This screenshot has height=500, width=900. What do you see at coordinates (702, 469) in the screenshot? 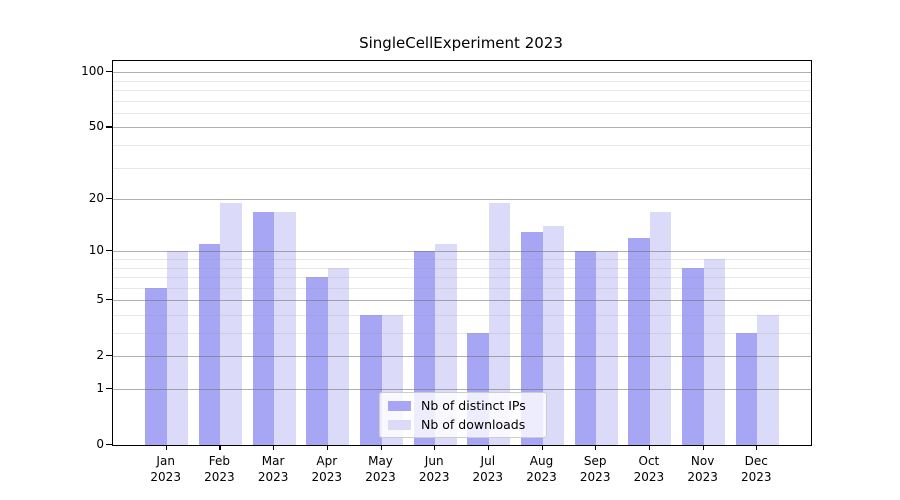
I see `x-tick-label-nov: Nov 2023` at bounding box center [702, 469].